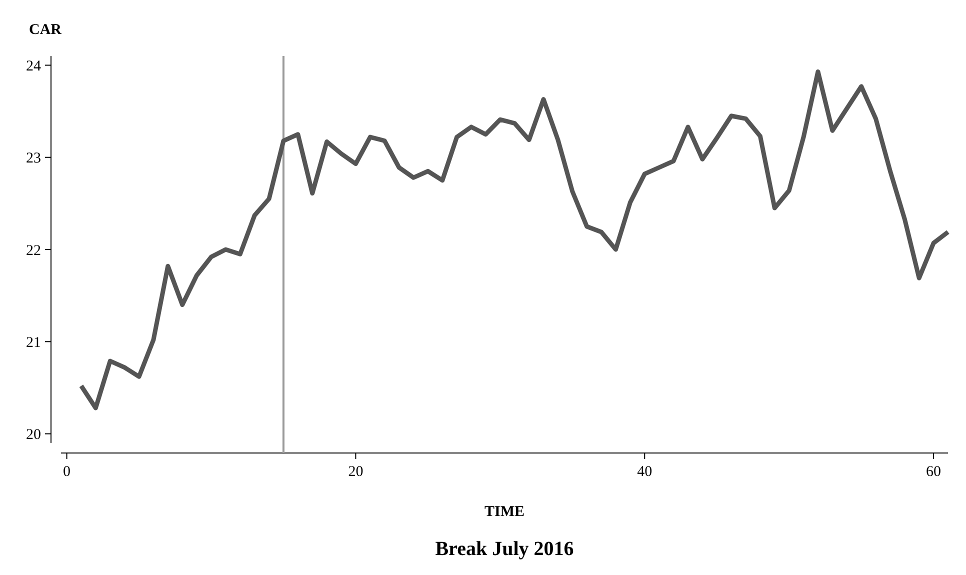  What do you see at coordinates (45, 30) in the screenshot?
I see `y-axis-title: CAR` at bounding box center [45, 30].